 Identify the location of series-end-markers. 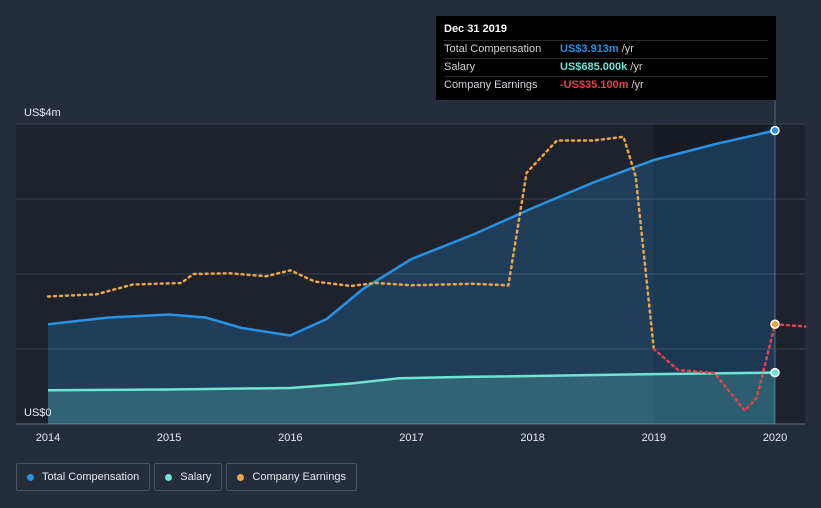
(775, 251).